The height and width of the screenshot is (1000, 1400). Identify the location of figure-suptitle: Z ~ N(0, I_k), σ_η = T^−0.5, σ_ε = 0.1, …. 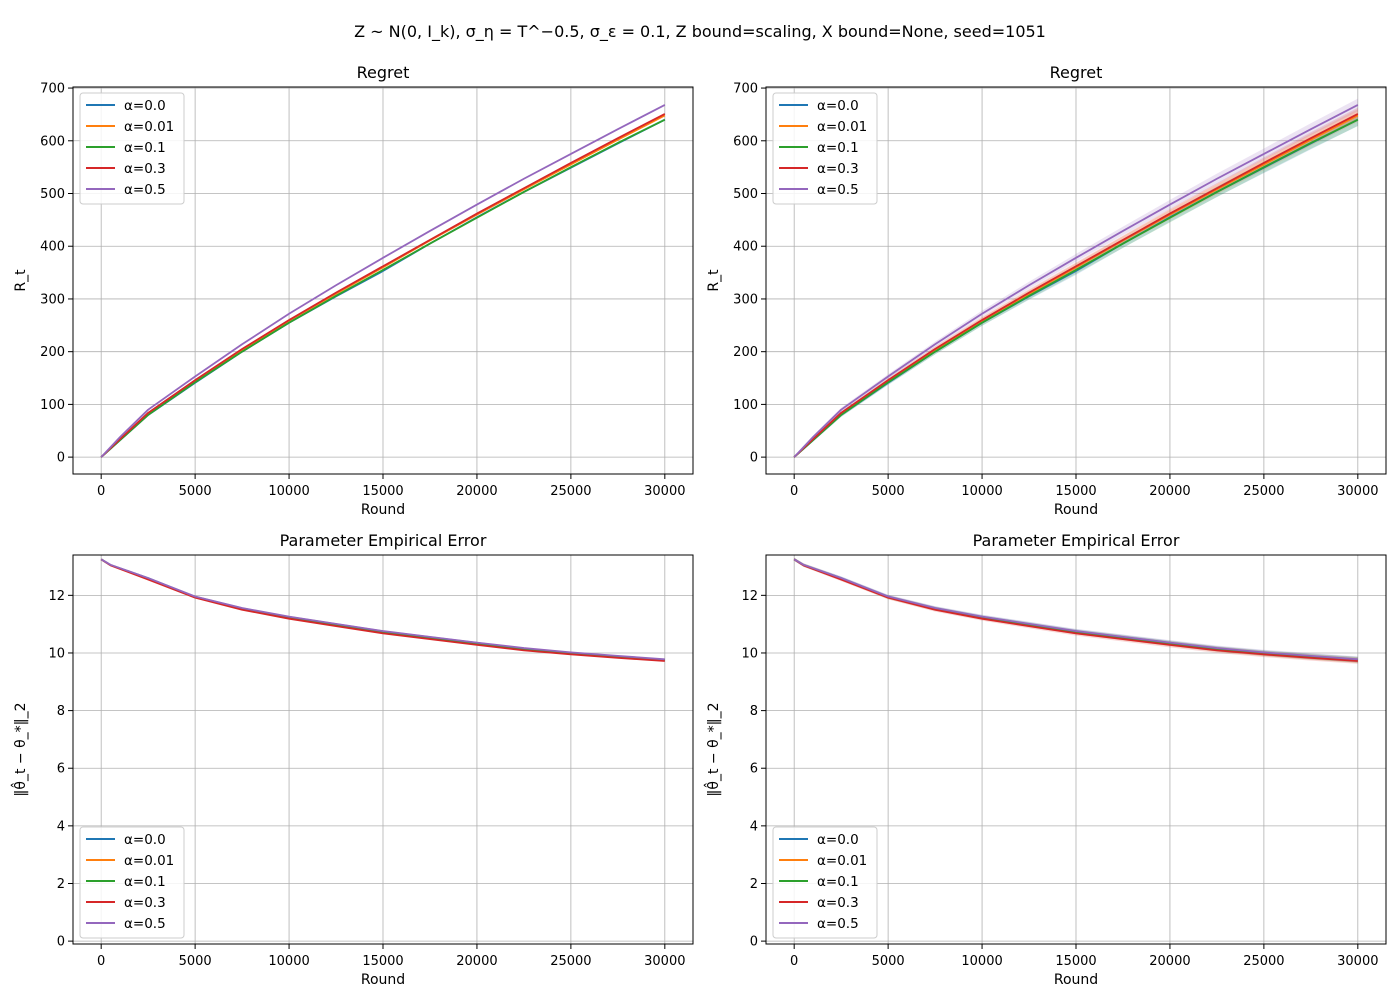
(700, 32).